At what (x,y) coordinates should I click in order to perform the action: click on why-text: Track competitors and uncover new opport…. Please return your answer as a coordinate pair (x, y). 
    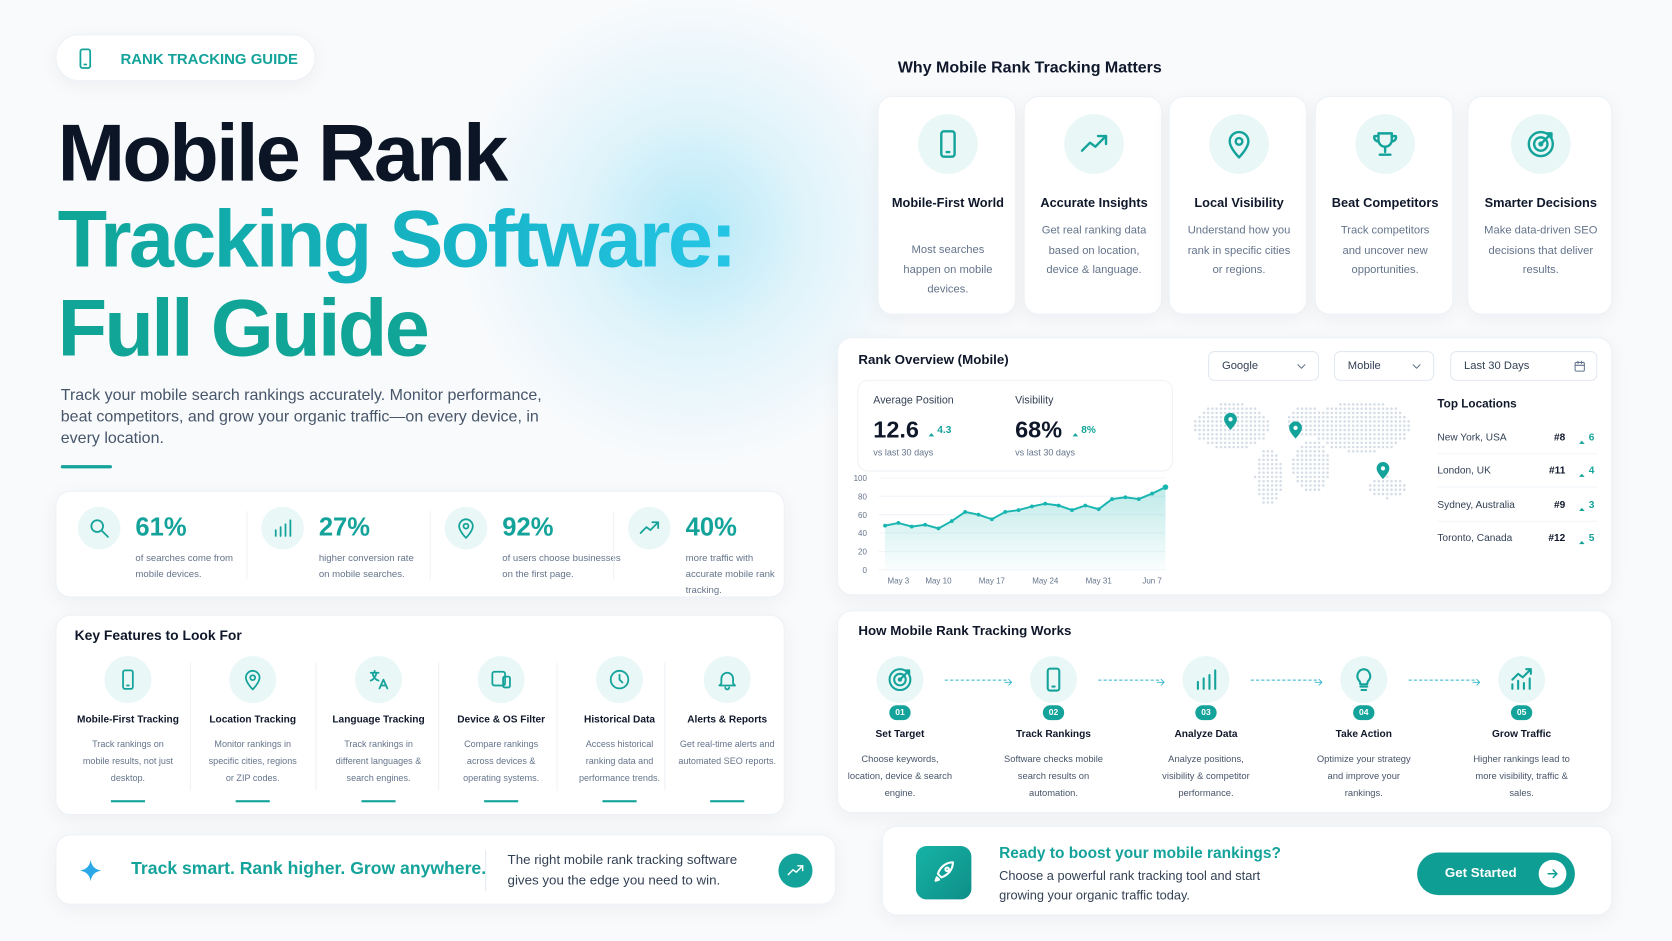
    Looking at the image, I should click on (1385, 250).